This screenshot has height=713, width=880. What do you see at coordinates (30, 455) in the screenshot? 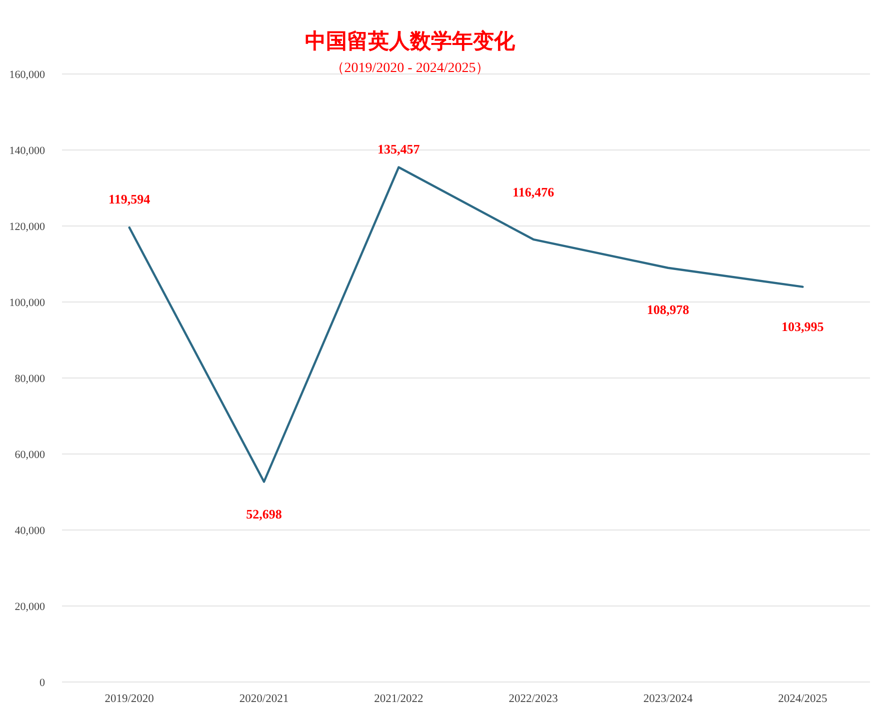
I see `y-tick-label: 60,000` at bounding box center [30, 455].